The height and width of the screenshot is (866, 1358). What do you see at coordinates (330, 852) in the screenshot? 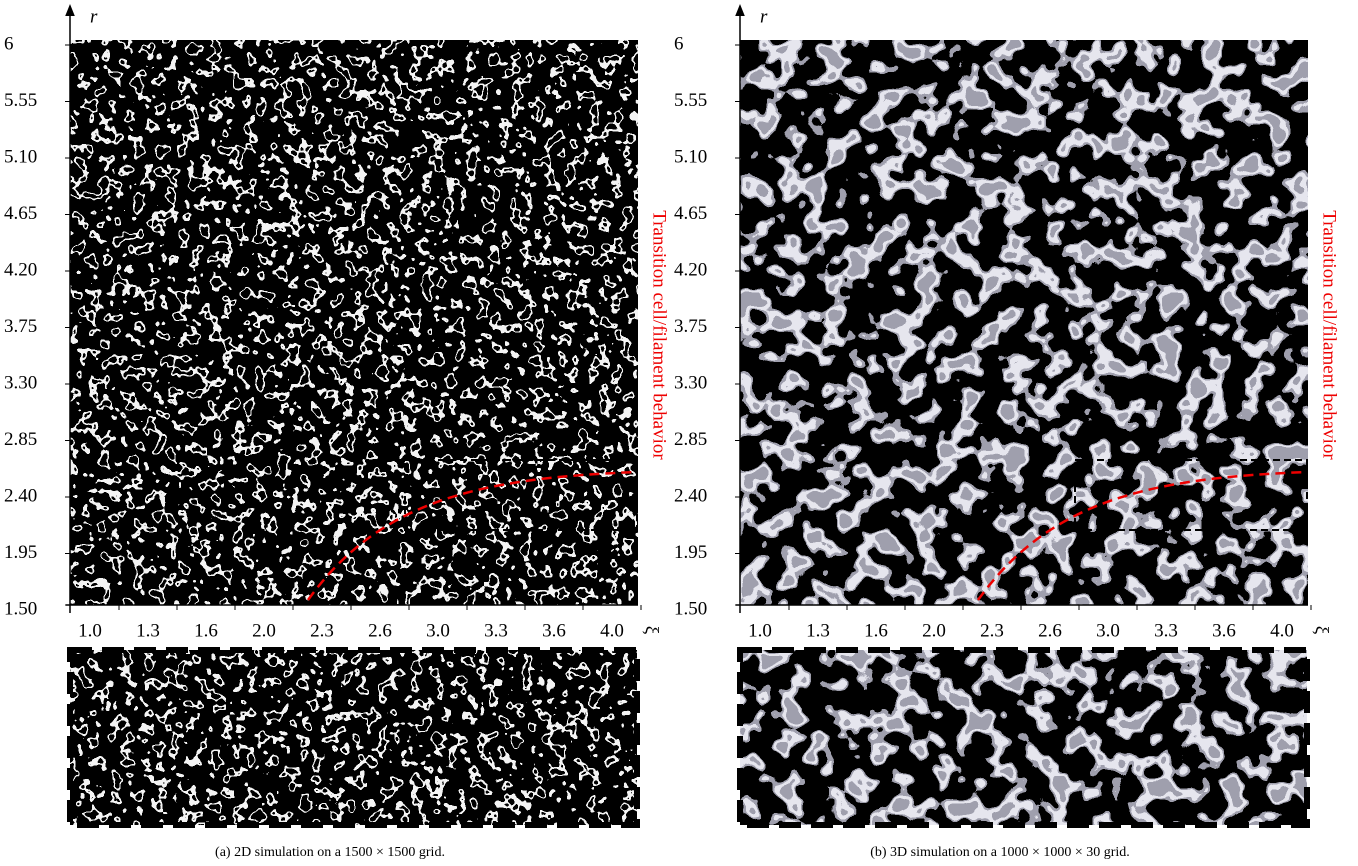
I see `caption: (a) 2D simulation on a 1500 × 1500 grid.` at bounding box center [330, 852].